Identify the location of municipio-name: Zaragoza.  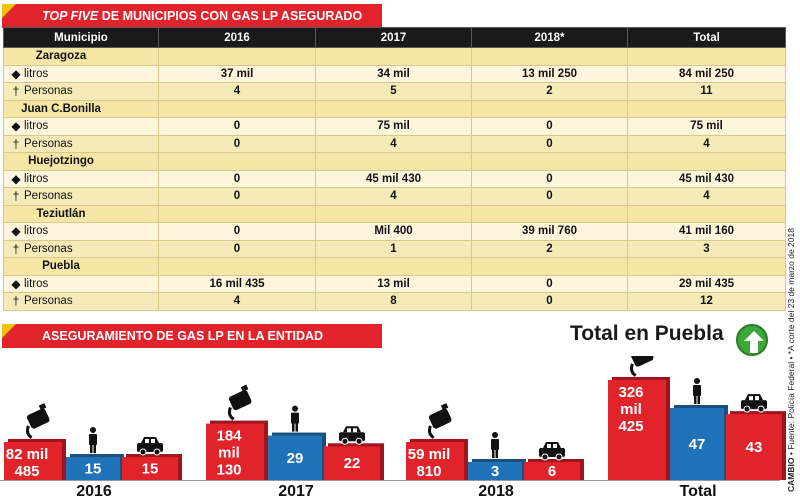
(81, 56).